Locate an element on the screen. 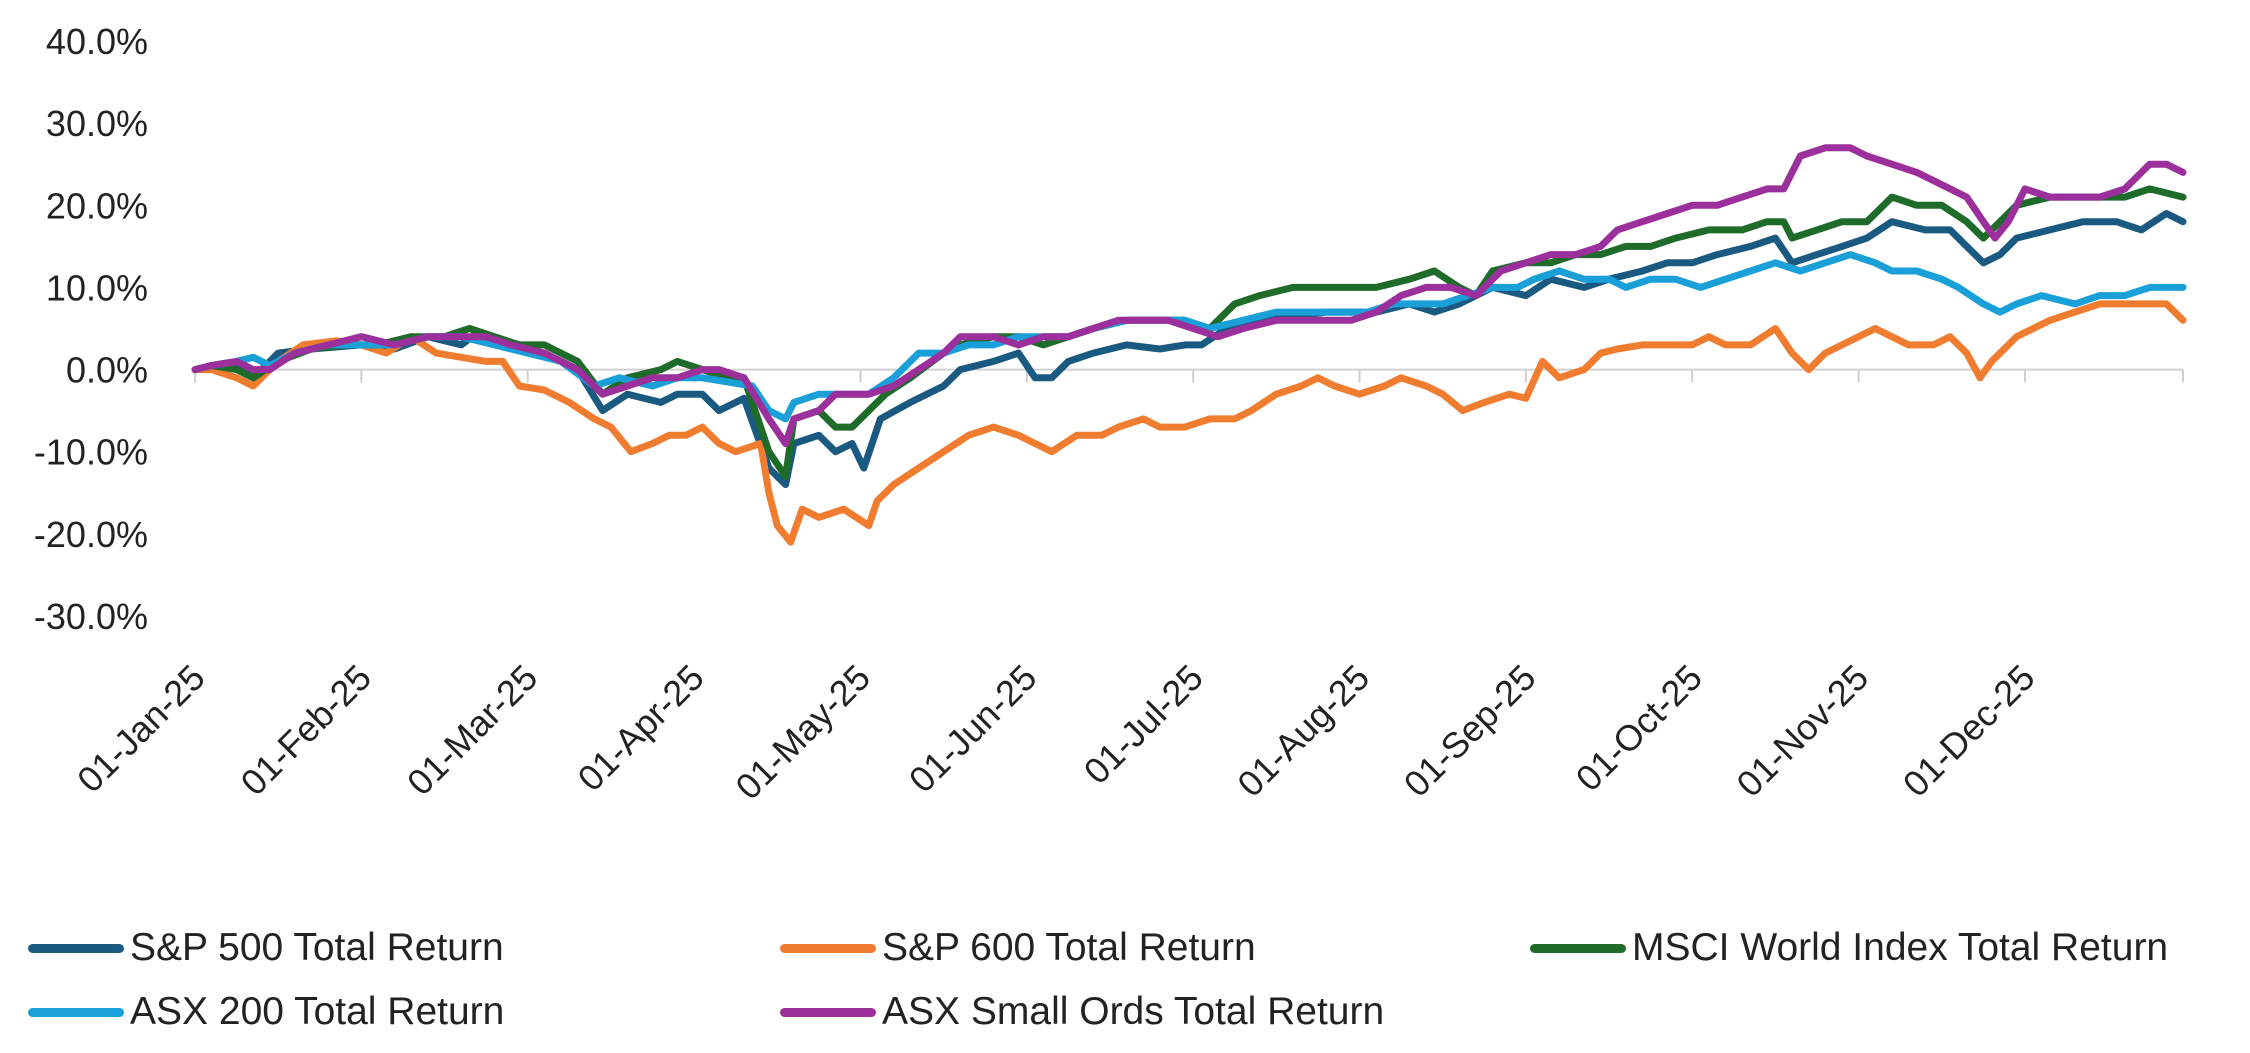  legend-item-asx-small-ords: ASX Small Ords Total Return is located at coordinates (1082, 1012).